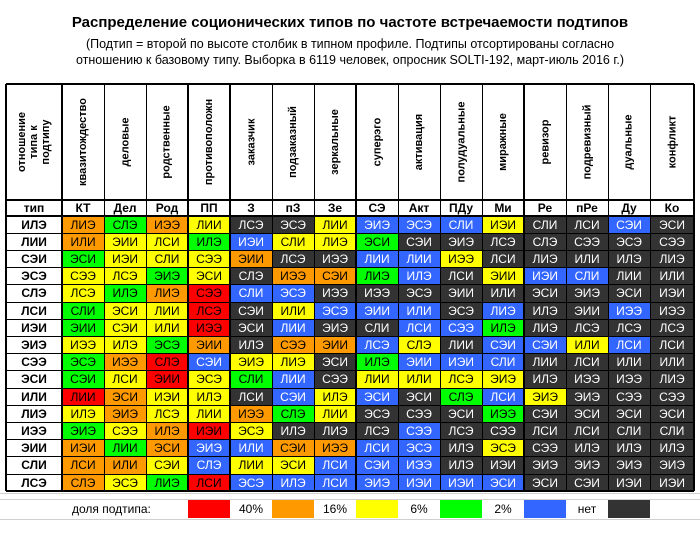 This screenshot has width=700, height=533. I want to click on row-type-label: ЛИИ, so click(34, 241).